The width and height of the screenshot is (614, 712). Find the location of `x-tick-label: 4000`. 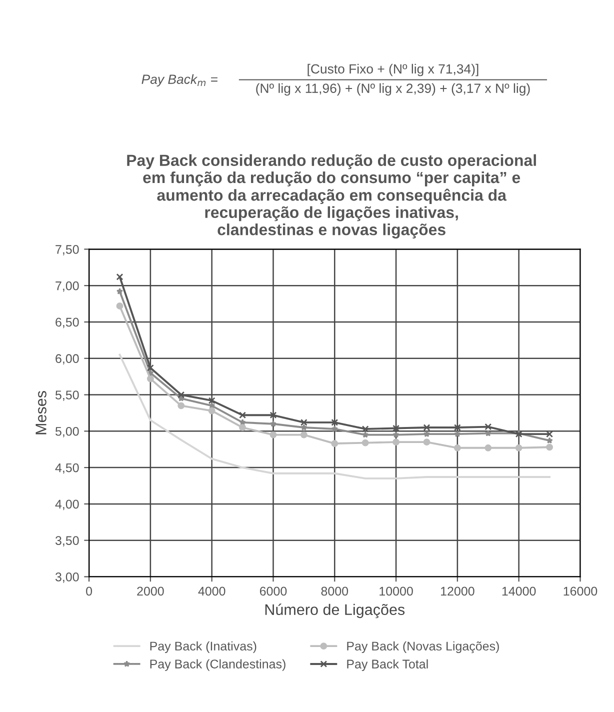

x-tick-label: 4000 is located at coordinates (212, 591).